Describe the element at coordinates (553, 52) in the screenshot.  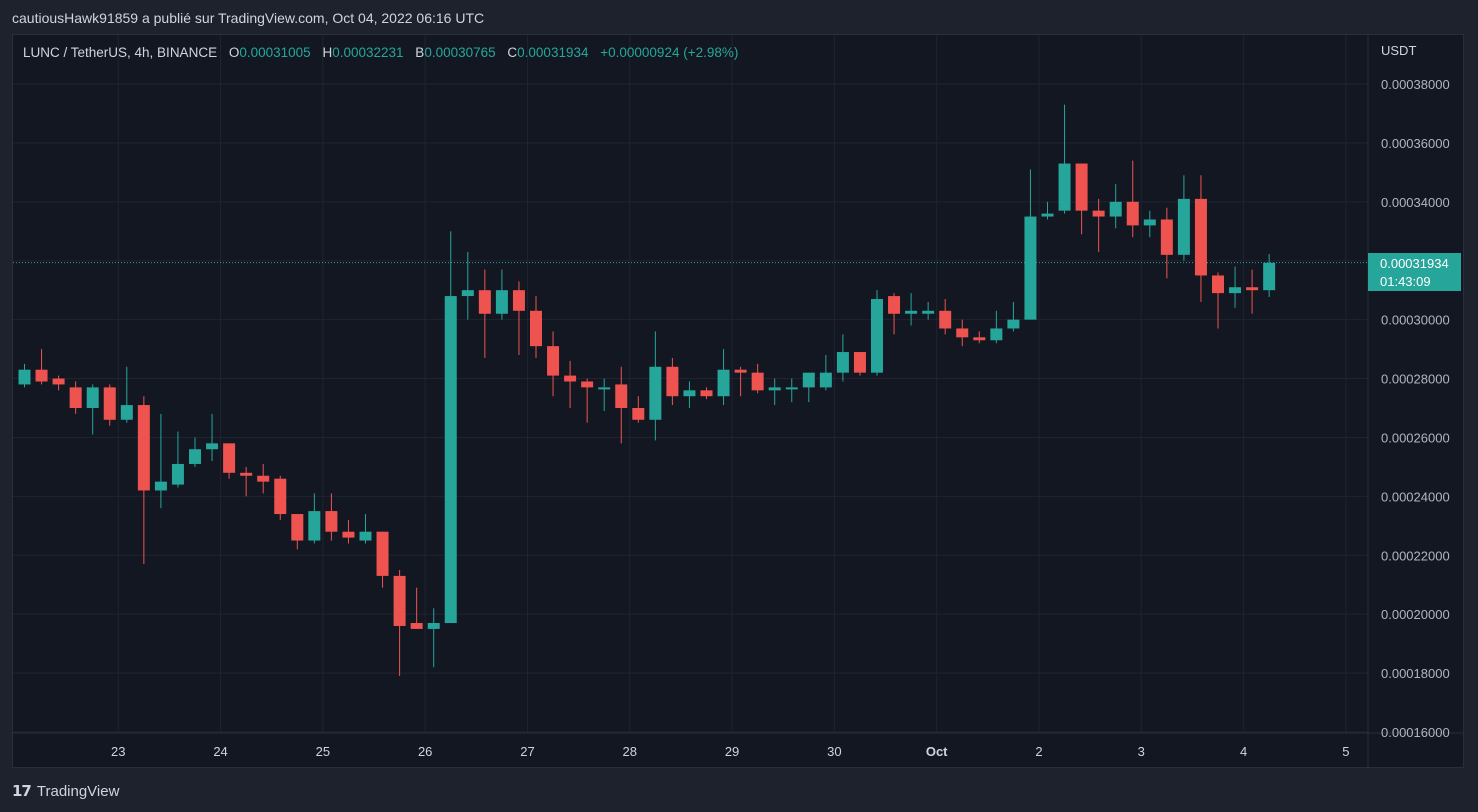
I see `close-value: 0.00031934` at that location.